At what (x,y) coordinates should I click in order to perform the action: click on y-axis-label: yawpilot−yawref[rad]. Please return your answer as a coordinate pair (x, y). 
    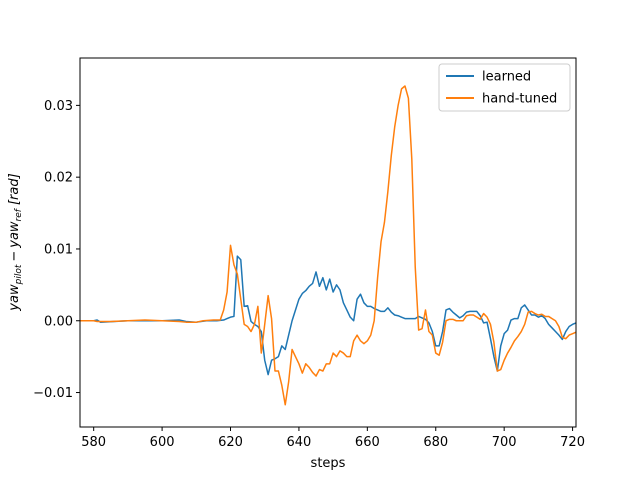
    Looking at the image, I should click on (15, 242).